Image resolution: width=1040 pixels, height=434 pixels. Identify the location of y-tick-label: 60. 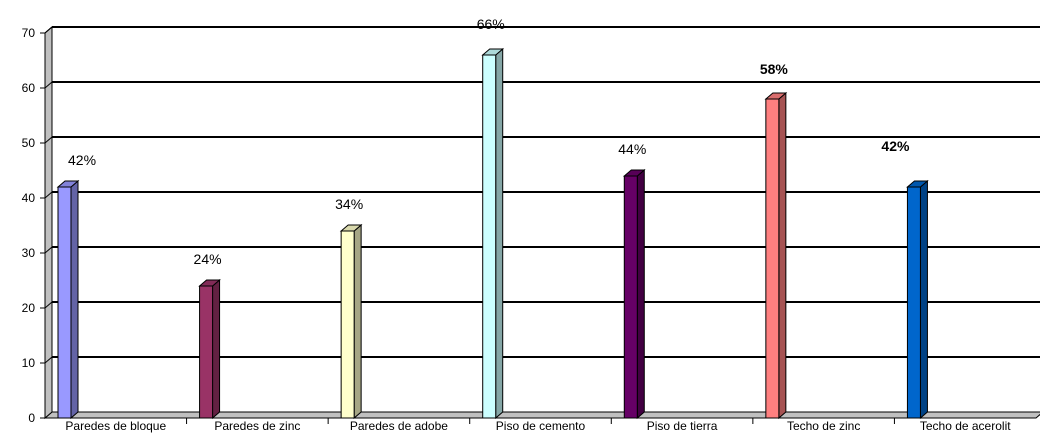
(29, 88).